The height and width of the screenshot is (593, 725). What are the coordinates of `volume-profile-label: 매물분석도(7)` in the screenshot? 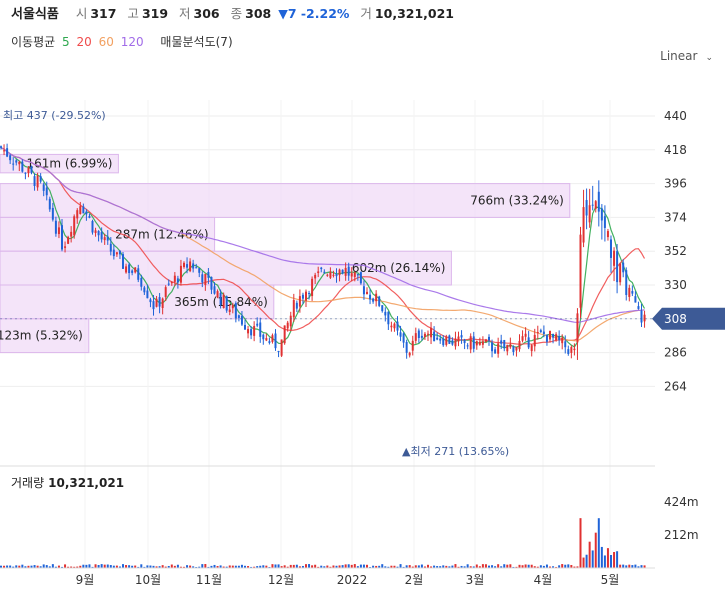 It's located at (196, 42).